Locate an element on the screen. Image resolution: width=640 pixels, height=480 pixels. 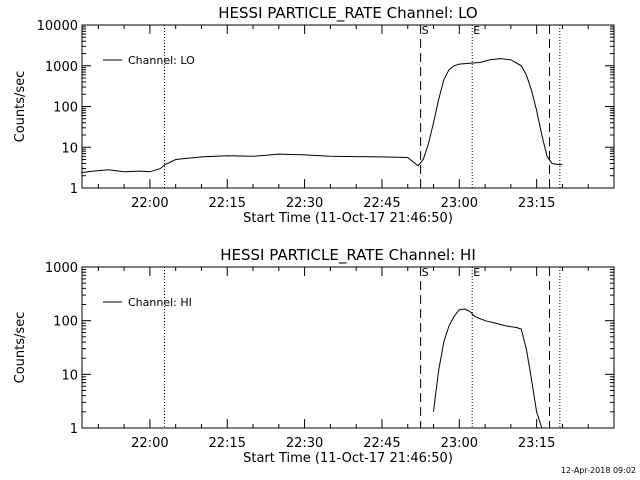
legend-entry: Channel: HI is located at coordinates (160, 302).